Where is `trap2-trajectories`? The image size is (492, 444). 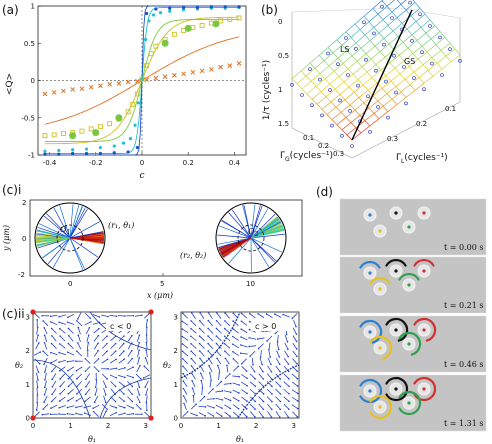
trap2-trajectories is located at coordinates (251, 238).